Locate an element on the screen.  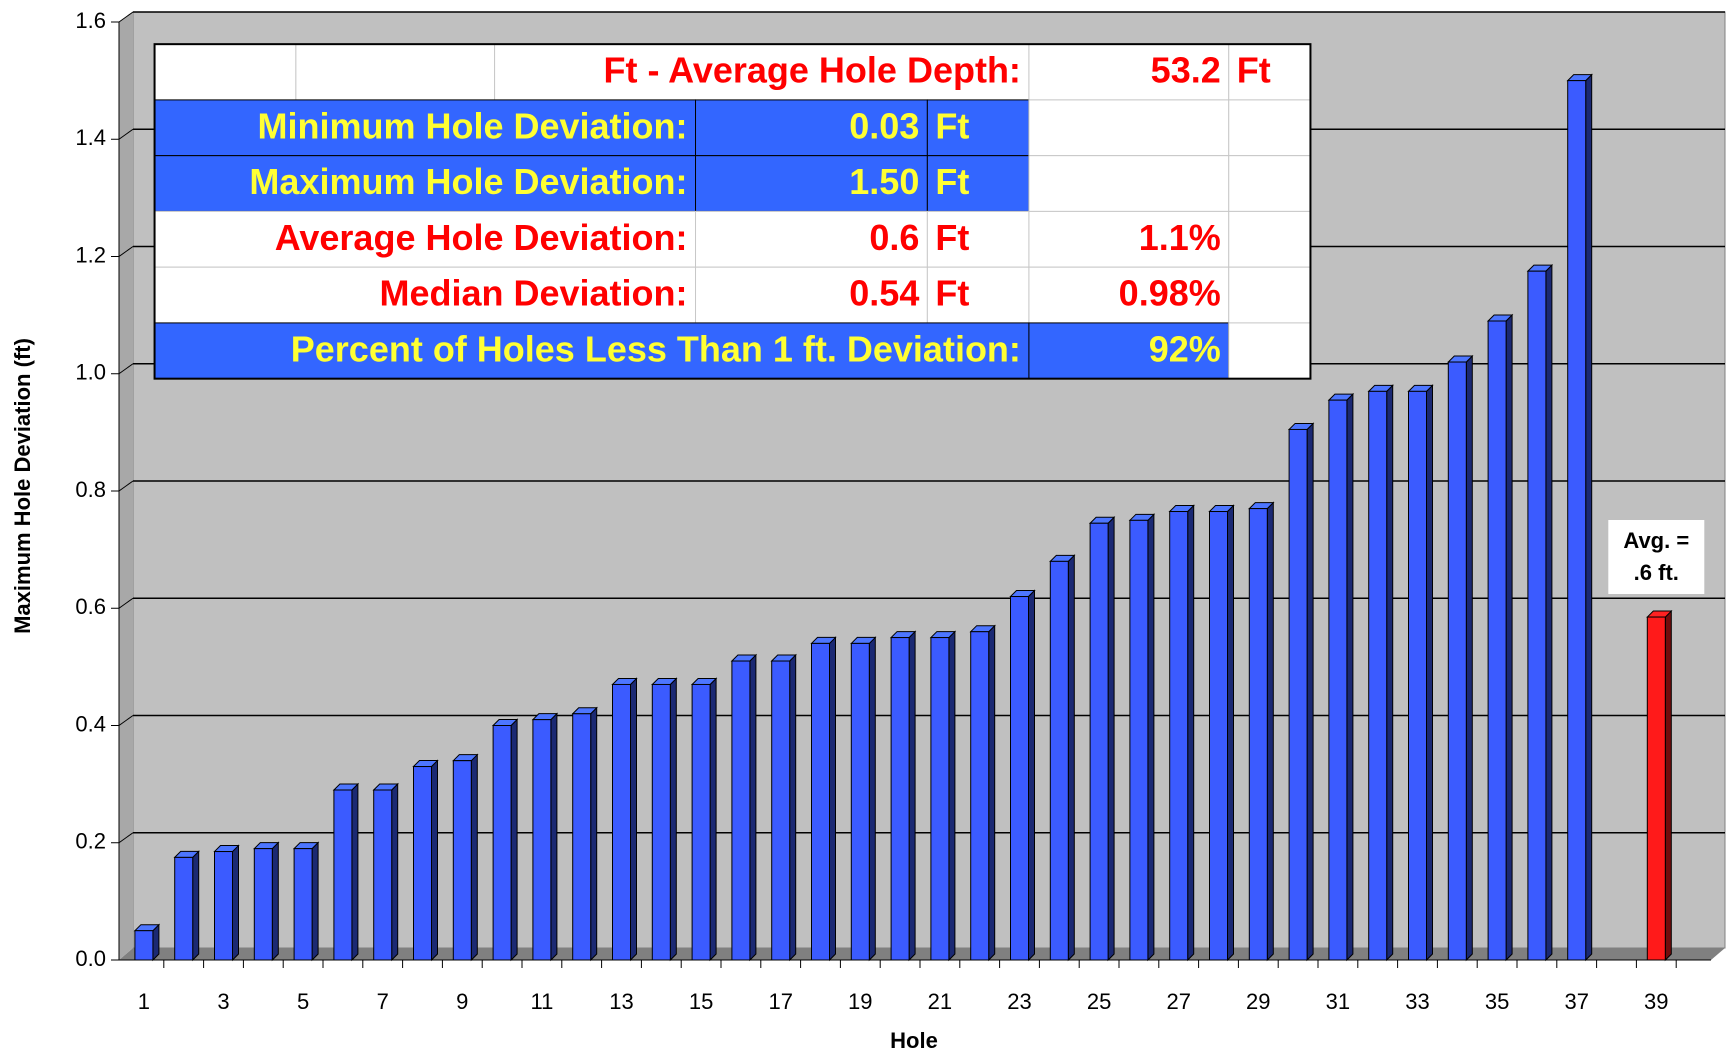
table-text: 1.50 is located at coordinates (884, 181).